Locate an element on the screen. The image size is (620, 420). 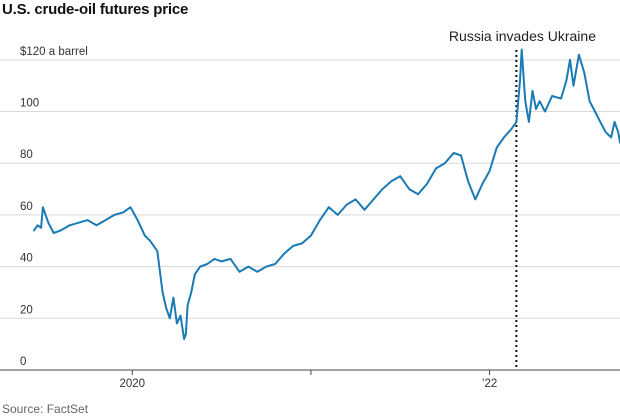
x-axis: 2020 ’22 is located at coordinates (310, 379).